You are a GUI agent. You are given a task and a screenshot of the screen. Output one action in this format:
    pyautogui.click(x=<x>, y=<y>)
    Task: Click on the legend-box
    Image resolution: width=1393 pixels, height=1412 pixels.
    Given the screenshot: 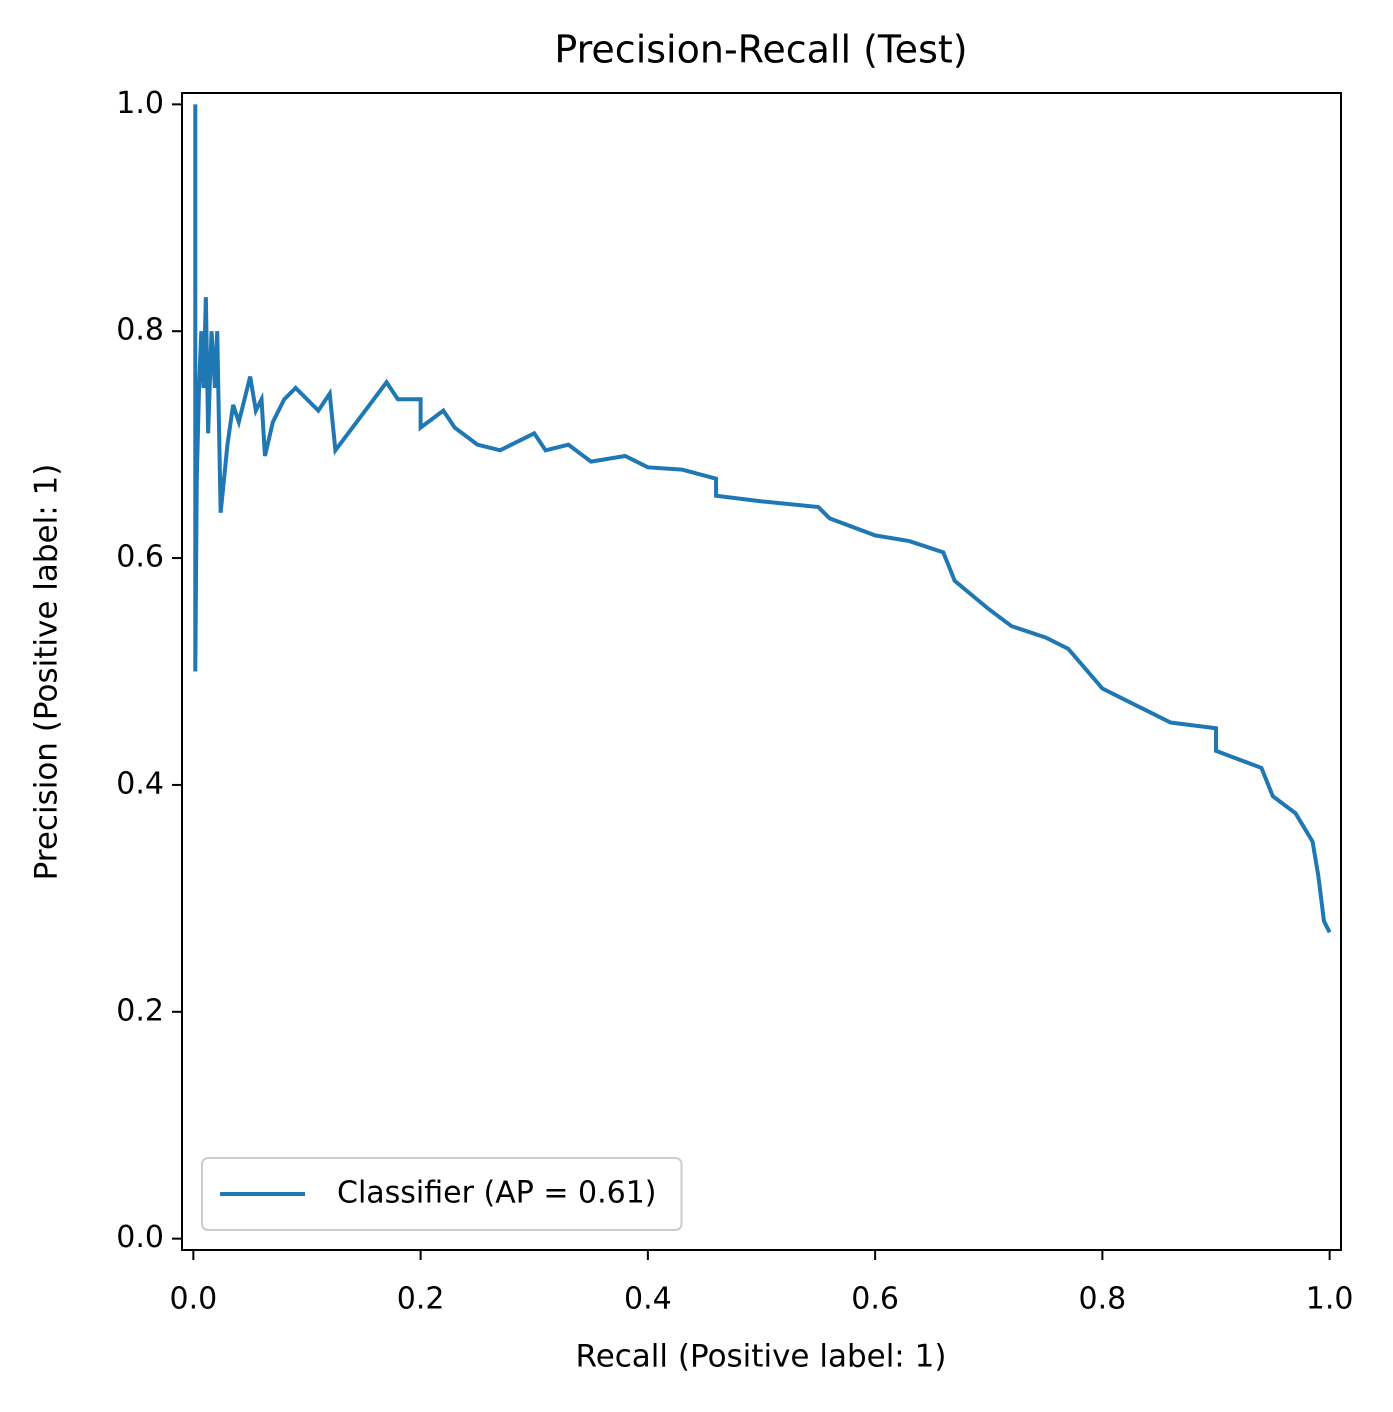 What is the action you would take?
    pyautogui.click(x=442, y=1194)
    